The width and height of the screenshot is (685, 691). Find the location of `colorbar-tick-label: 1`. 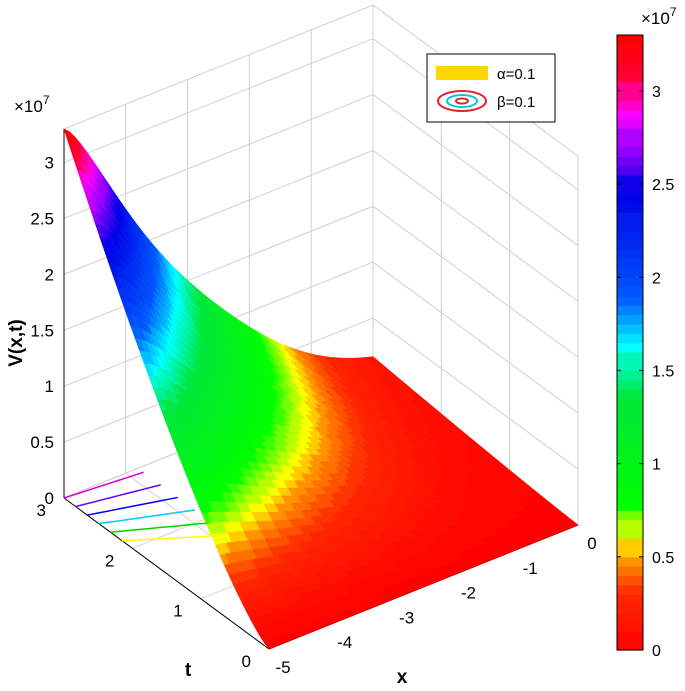

colorbar-tick-label: 1 is located at coordinates (656, 465).